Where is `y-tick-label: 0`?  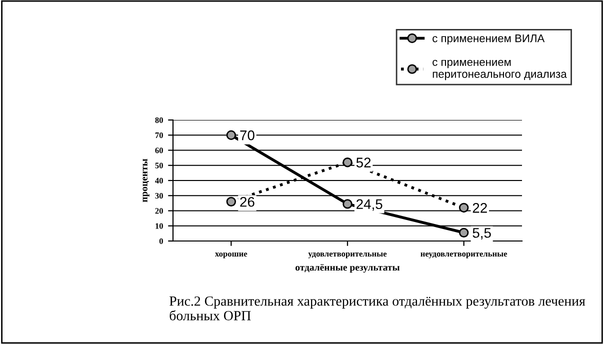 y-tick-label: 0 is located at coordinates (161, 241).